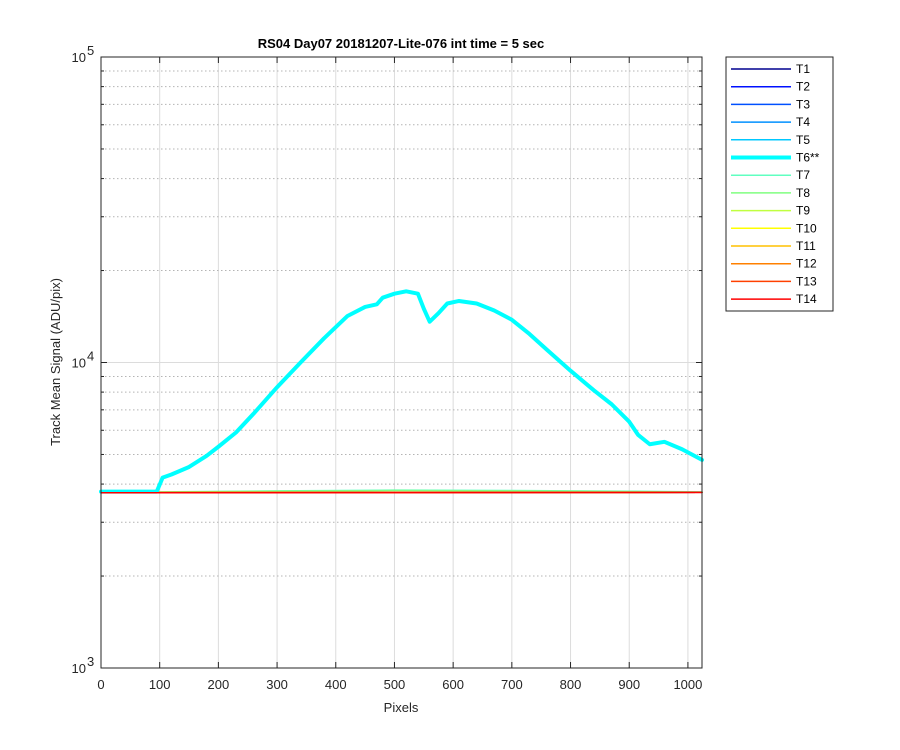 The image size is (900, 750). Describe the element at coordinates (803, 175) in the screenshot. I see `legend-label: T7` at that location.